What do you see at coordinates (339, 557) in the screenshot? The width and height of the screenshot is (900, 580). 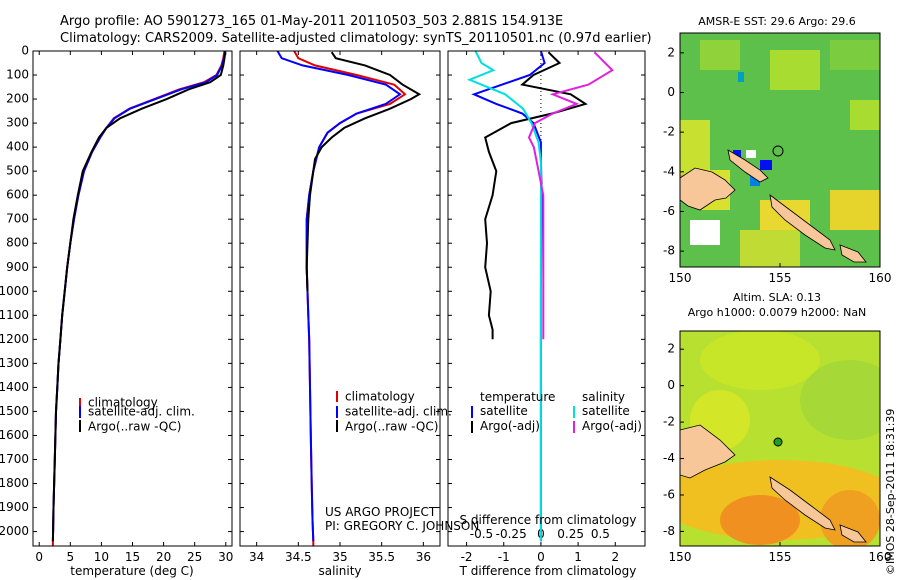 I see `x-tick-label: 35` at bounding box center [339, 557].